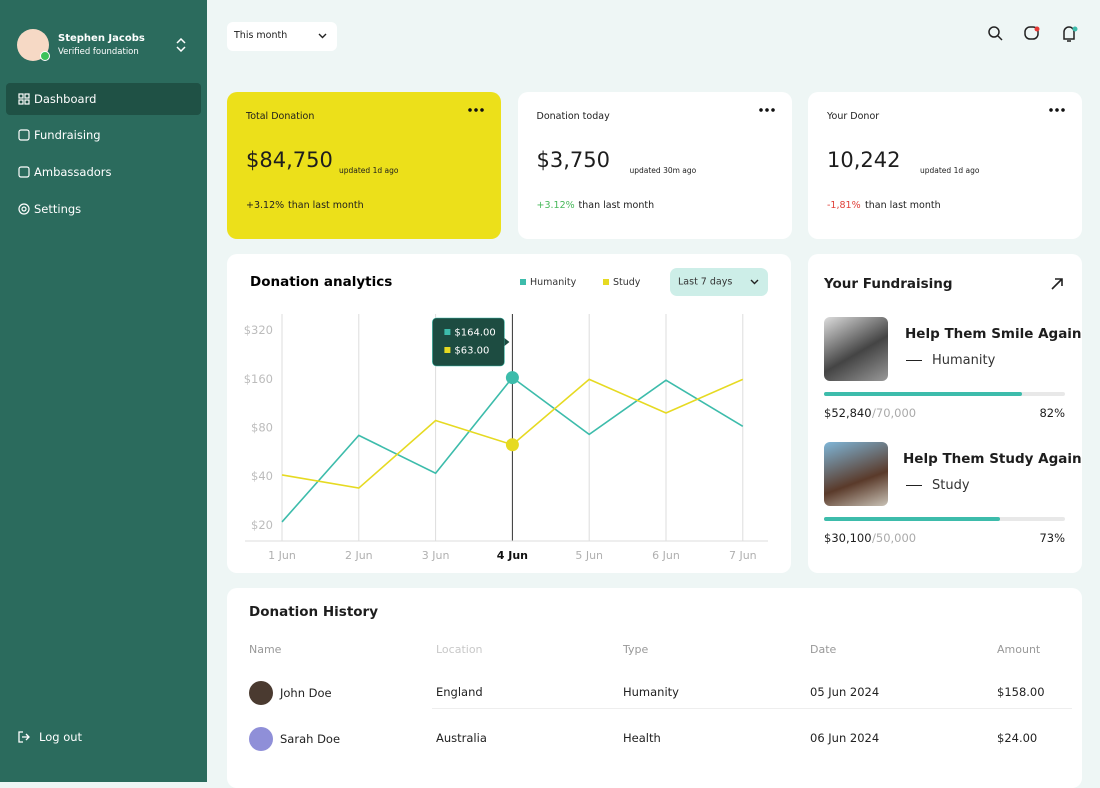 The width and height of the screenshot is (1100, 788). Describe the element at coordinates (474, 333) in the screenshot. I see `tooltip-label: $164.00` at that location.